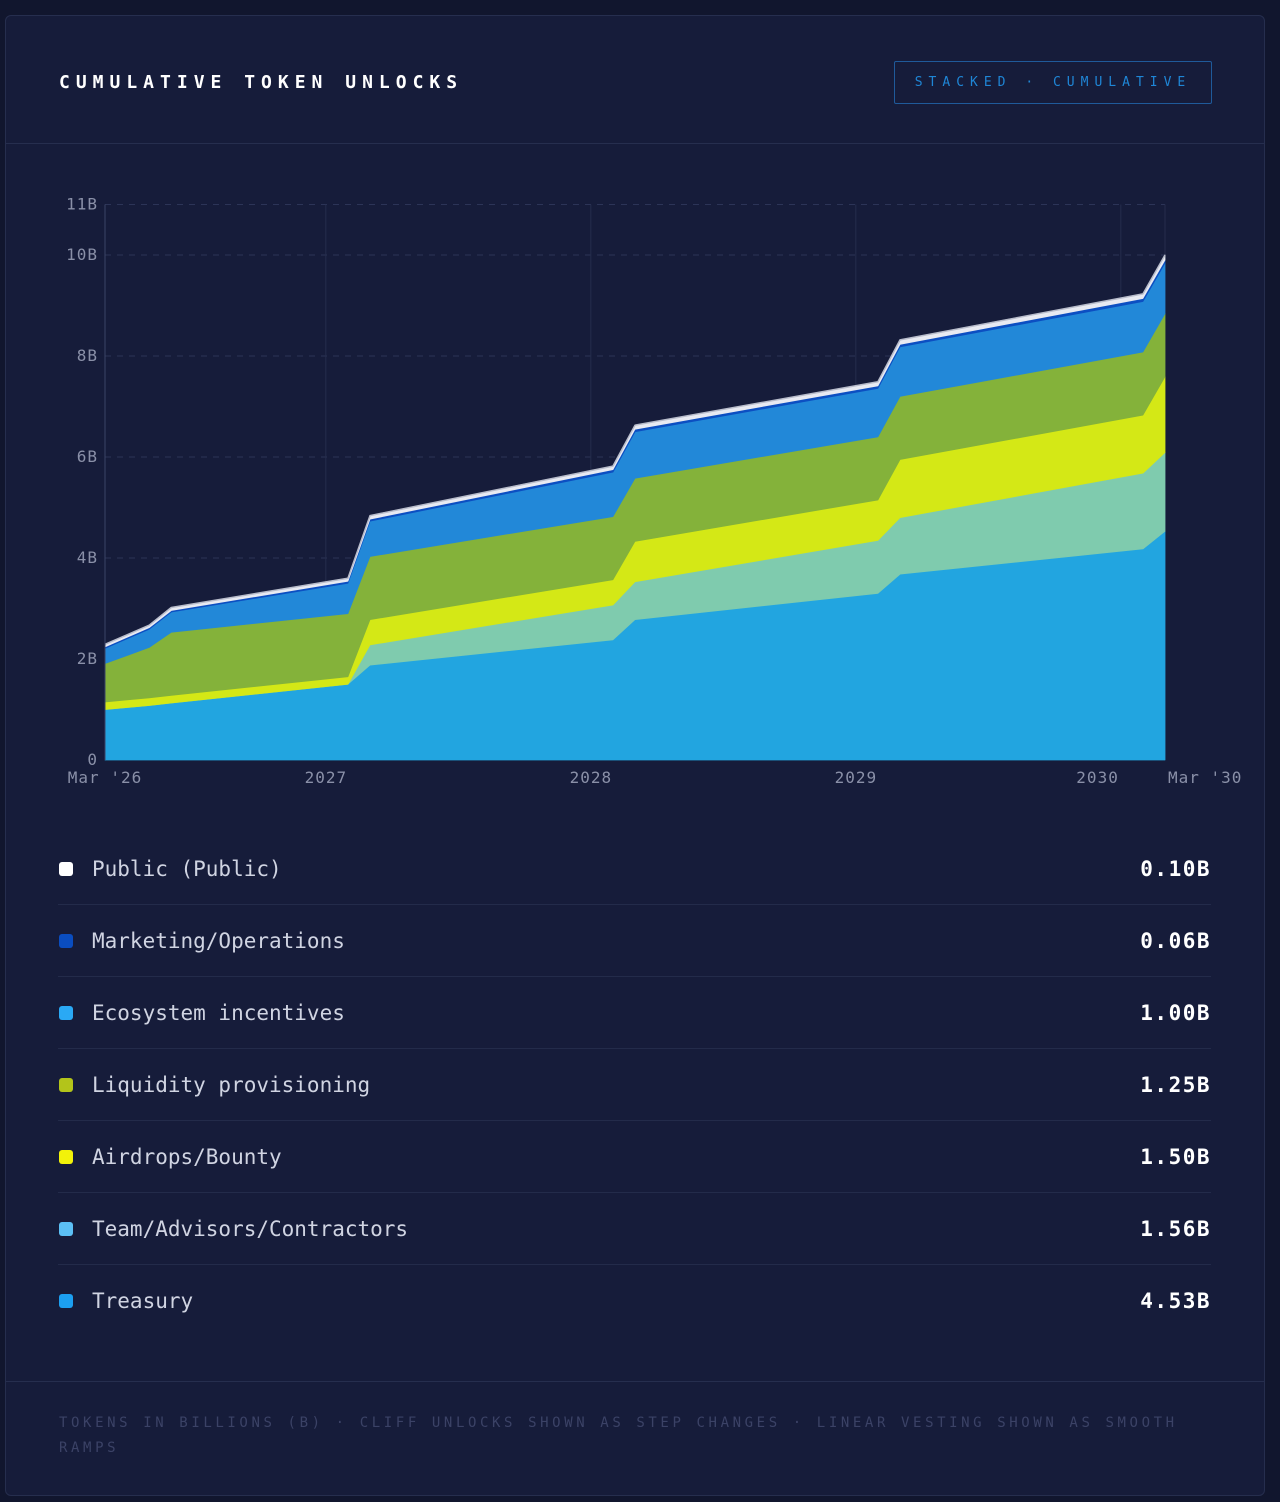  What do you see at coordinates (105, 777) in the screenshot?
I see `x-tick-label: Mar '26` at bounding box center [105, 777].